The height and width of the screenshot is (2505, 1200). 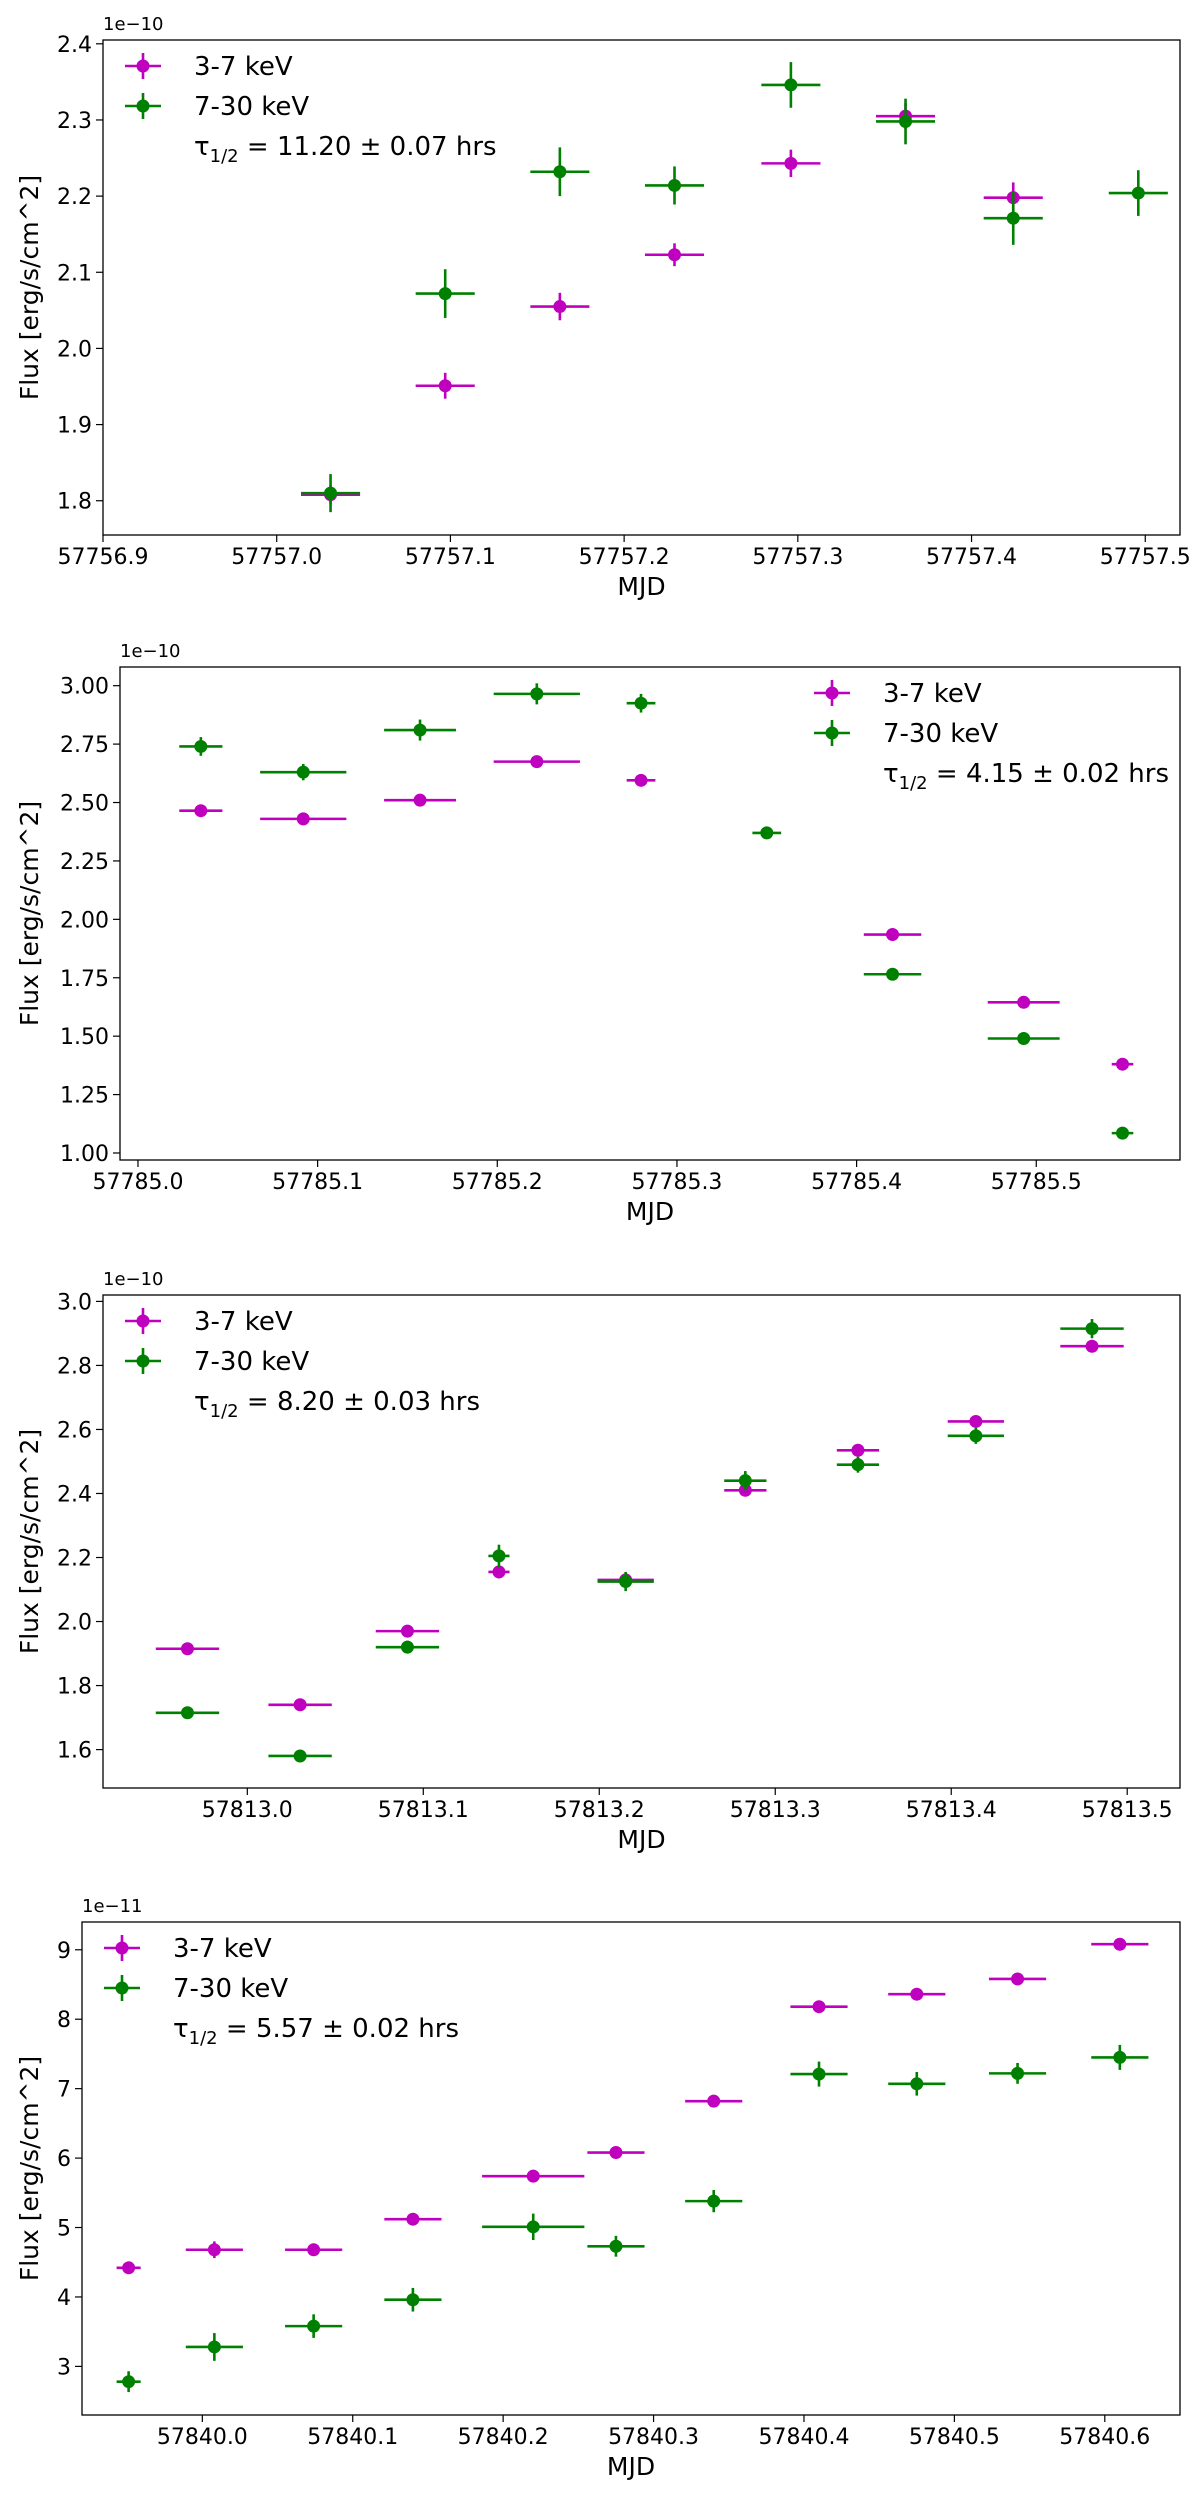 I want to click on x-tick-label: 57757.5, so click(x=1145, y=557).